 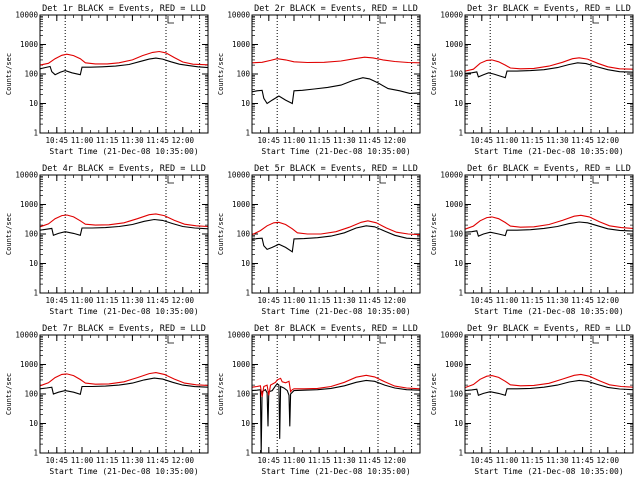 I want to click on panel-title: Det 9r BLACK = Events, RED = LLD, so click(x=549, y=329).